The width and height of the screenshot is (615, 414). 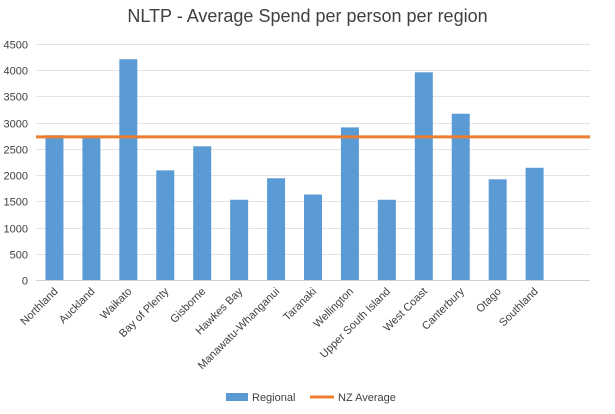 I want to click on y-tick-label: 3500, so click(x=16, y=98).